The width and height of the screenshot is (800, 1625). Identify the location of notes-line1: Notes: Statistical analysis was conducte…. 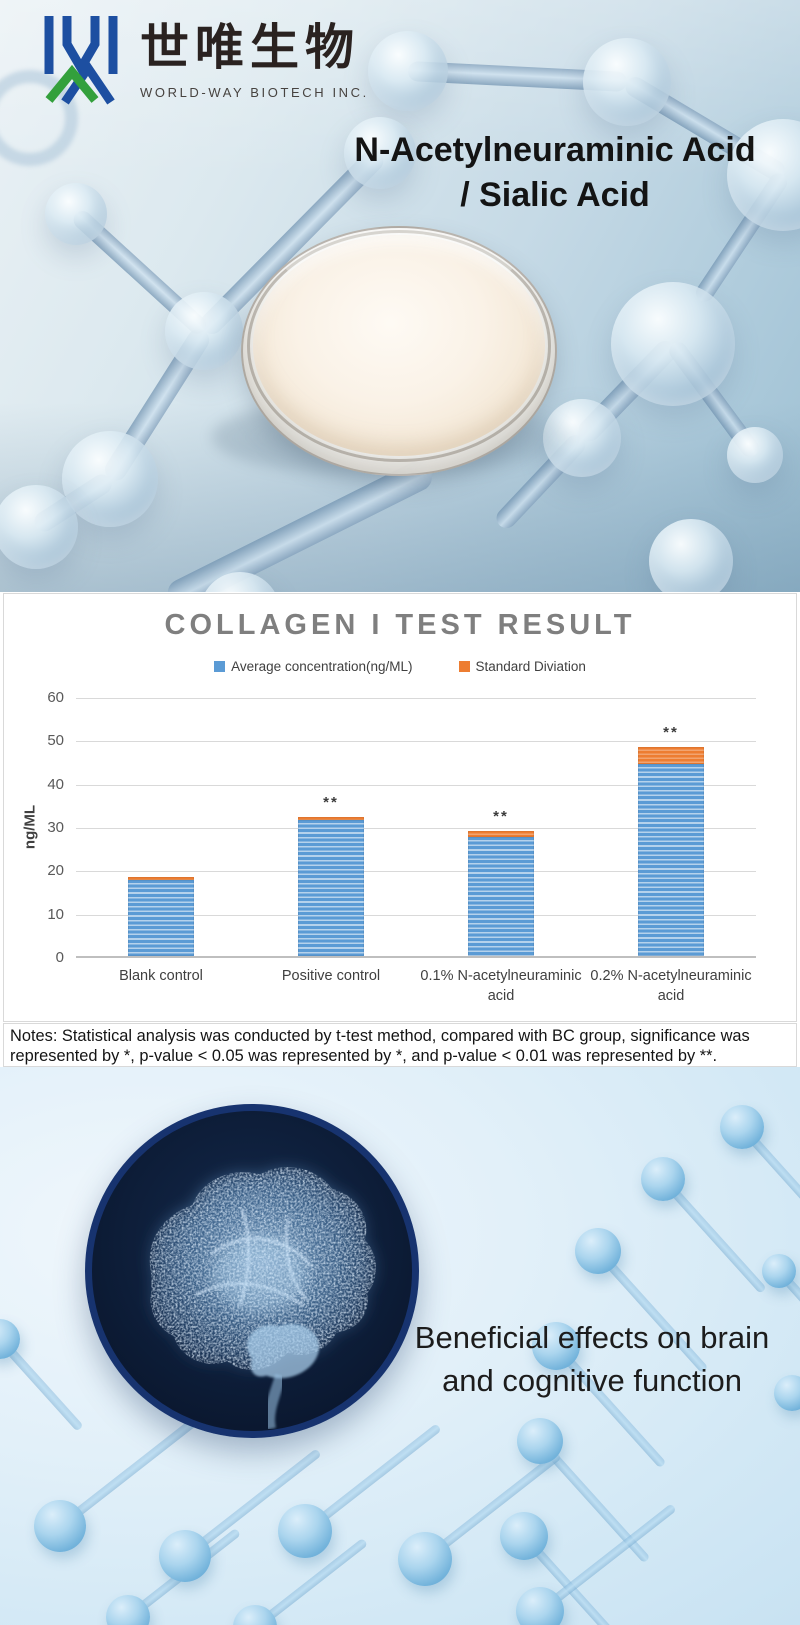
(380, 1036).